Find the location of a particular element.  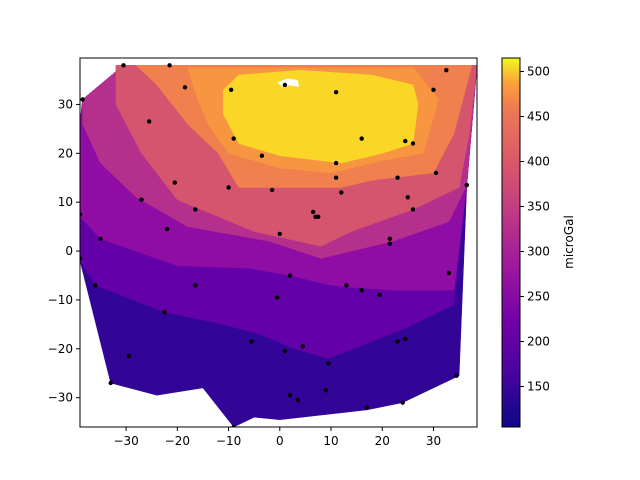

colorbar-tick-label: 400 is located at coordinates (538, 162).